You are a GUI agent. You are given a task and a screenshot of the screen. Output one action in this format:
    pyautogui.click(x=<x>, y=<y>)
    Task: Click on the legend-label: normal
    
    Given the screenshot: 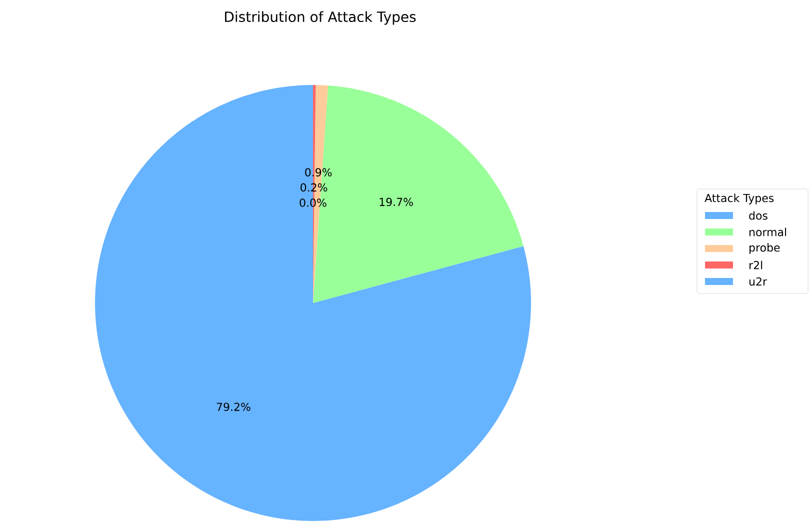 What is the action you would take?
    pyautogui.click(x=768, y=232)
    